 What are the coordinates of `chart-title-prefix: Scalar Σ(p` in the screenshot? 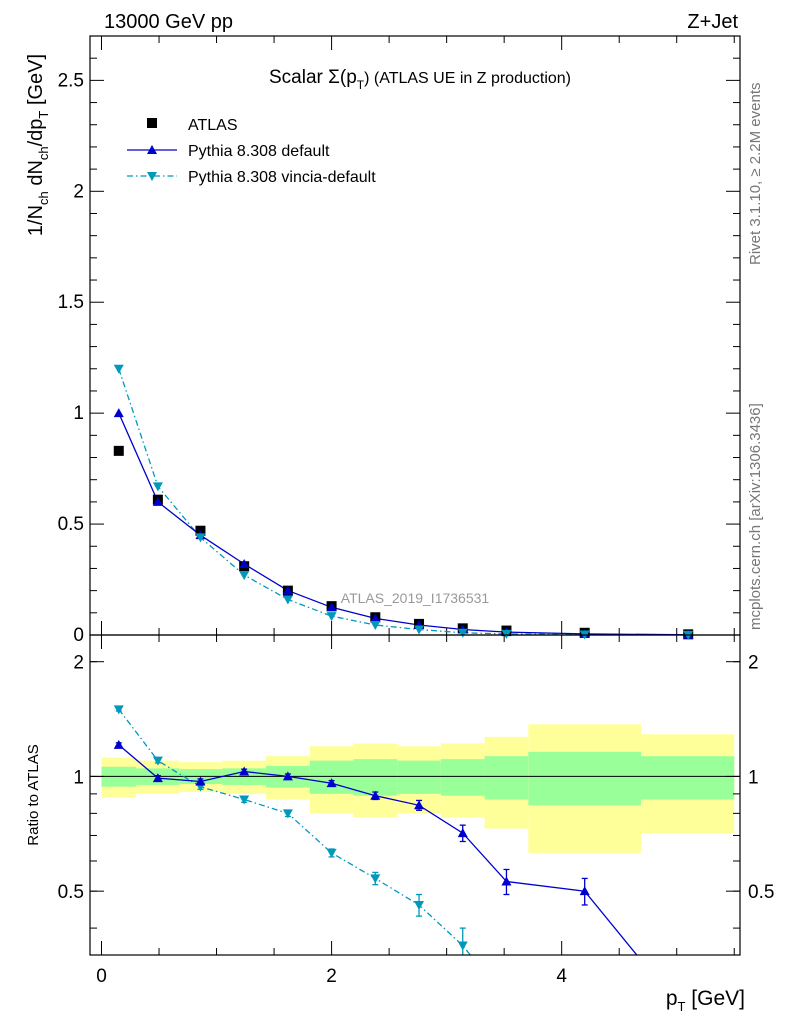 It's located at (313, 77).